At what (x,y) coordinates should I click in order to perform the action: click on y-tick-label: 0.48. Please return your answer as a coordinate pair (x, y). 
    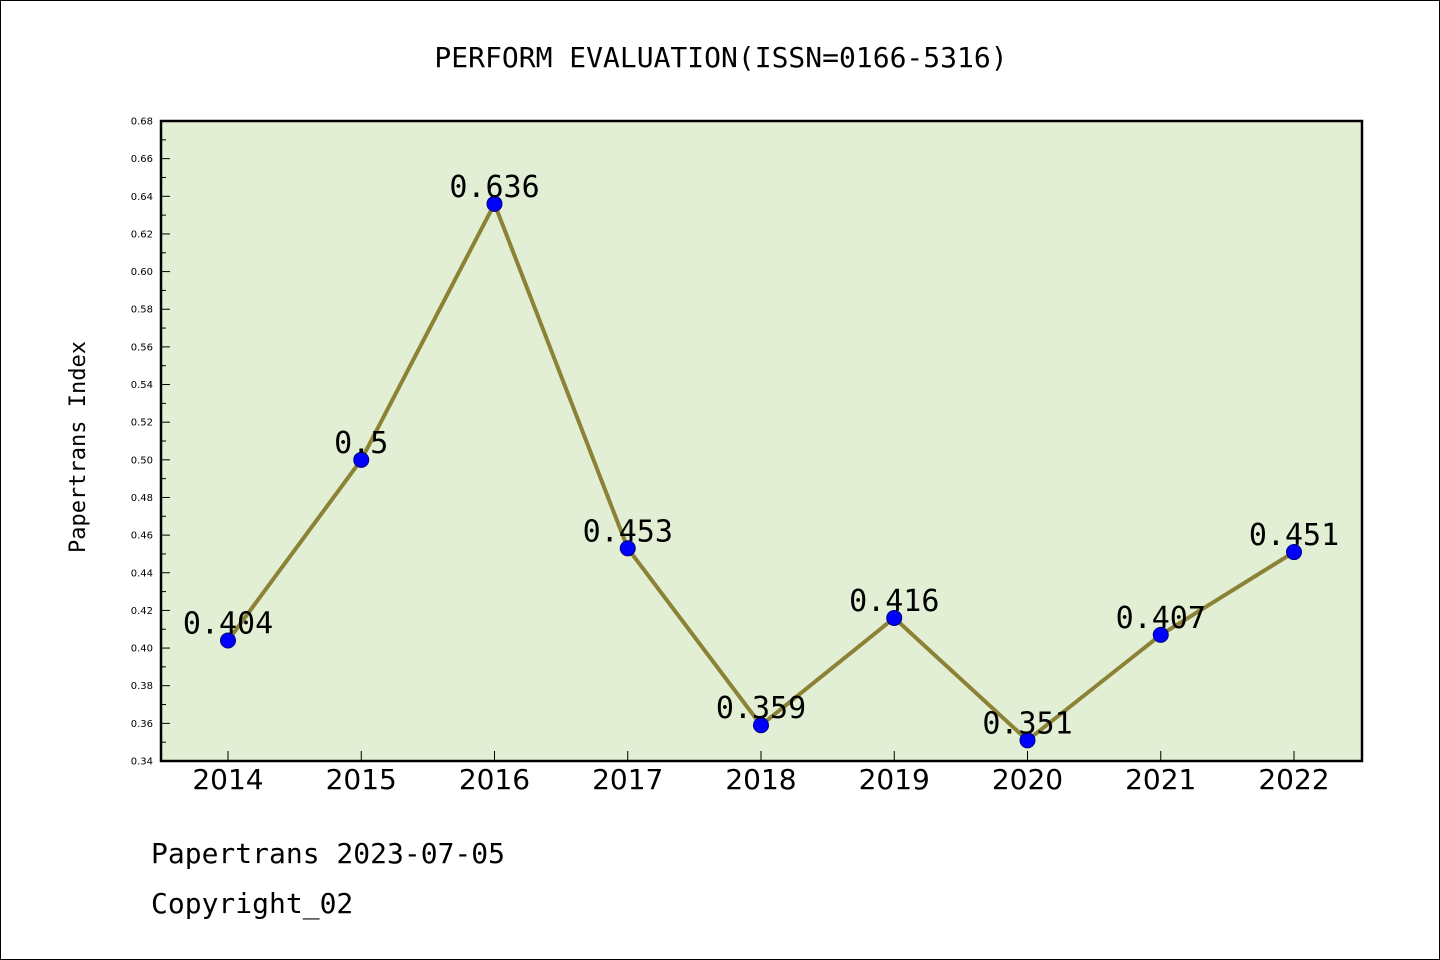
    Looking at the image, I should click on (142, 498).